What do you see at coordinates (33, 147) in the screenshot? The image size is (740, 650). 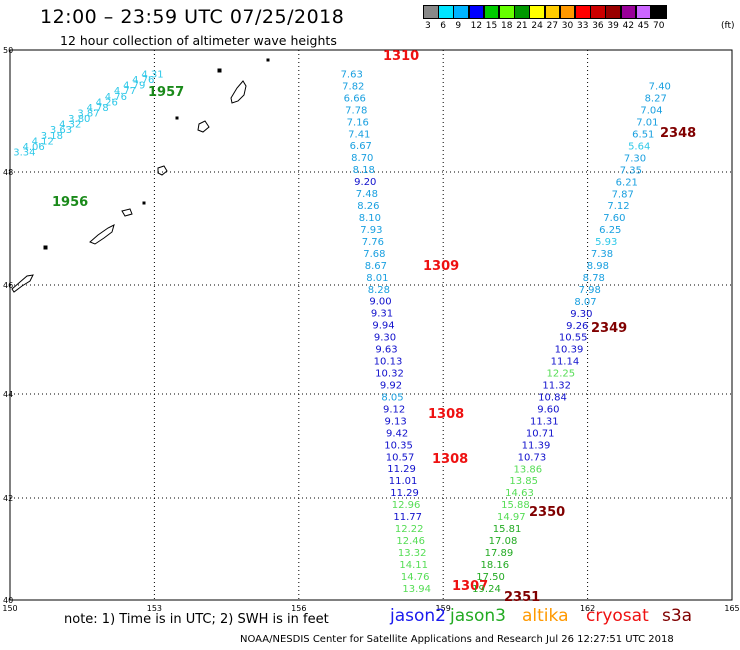 I see `wave-height-value: 4.06` at bounding box center [33, 147].